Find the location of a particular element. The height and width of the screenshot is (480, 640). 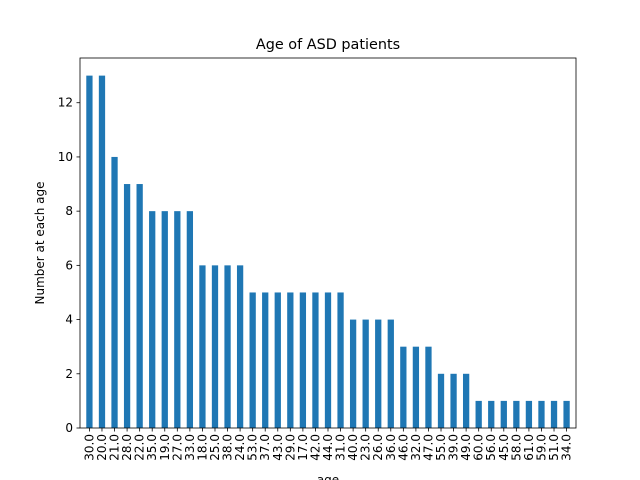

x-tick-label: 55.0 is located at coordinates (441, 447).